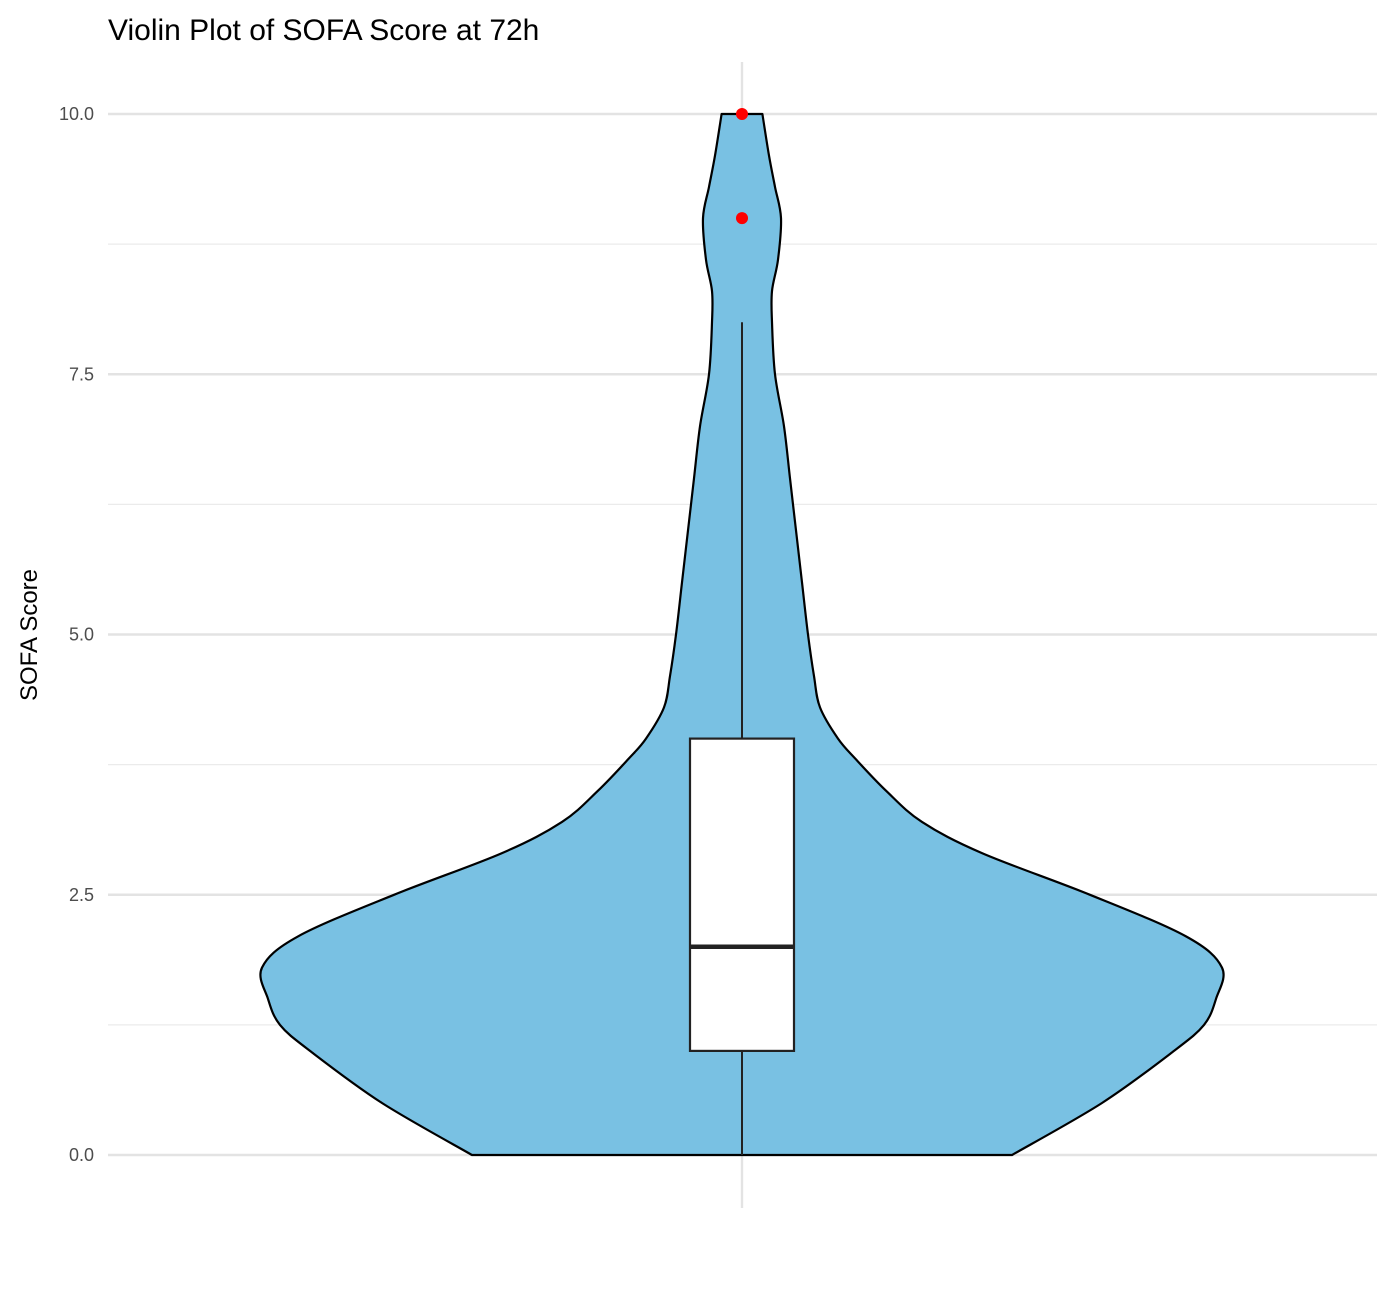 This screenshot has width=1392, height=1292. I want to click on y-tick-label: 5.0, so click(81, 635).